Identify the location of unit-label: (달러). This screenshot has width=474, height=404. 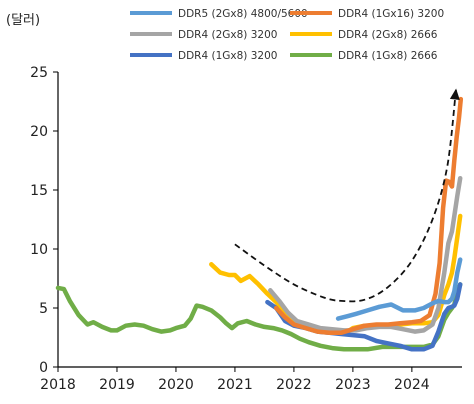
(23, 20).